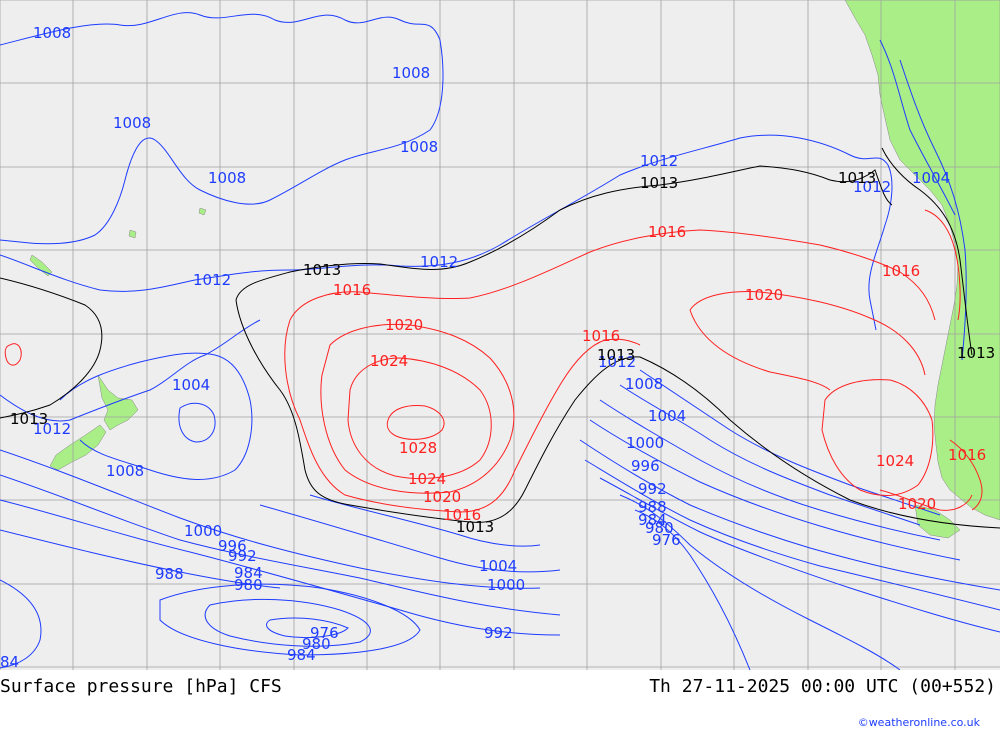  I want to click on credit-link: ©weatheronline.co.uk, so click(918, 722).